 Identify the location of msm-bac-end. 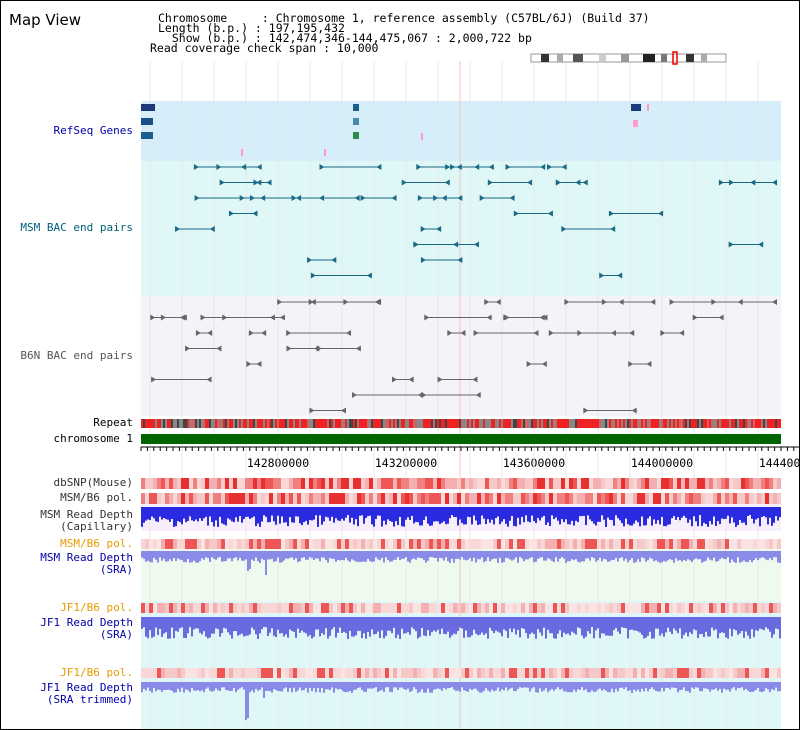
(460, 260).